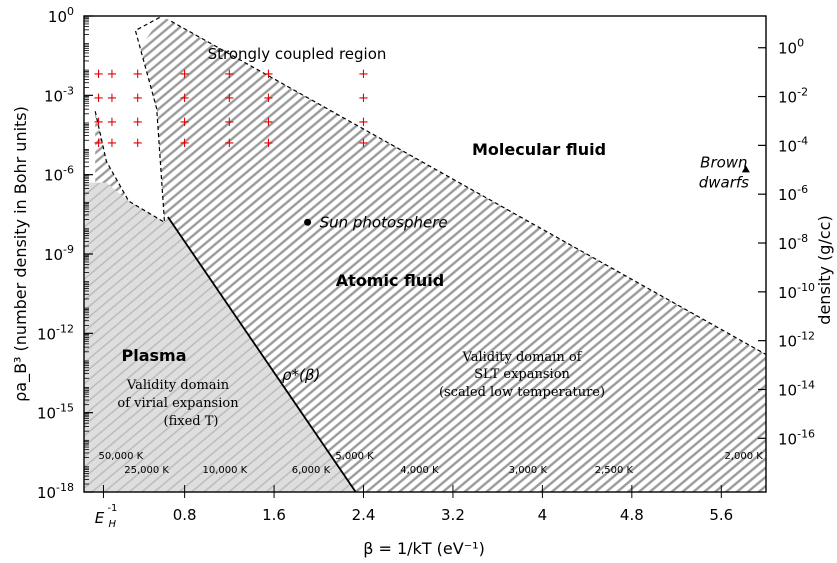 The height and width of the screenshot is (563, 837). Describe the element at coordinates (796, 437) in the screenshot. I see `y-tick-label-right: 10⁻¹⁶` at that location.